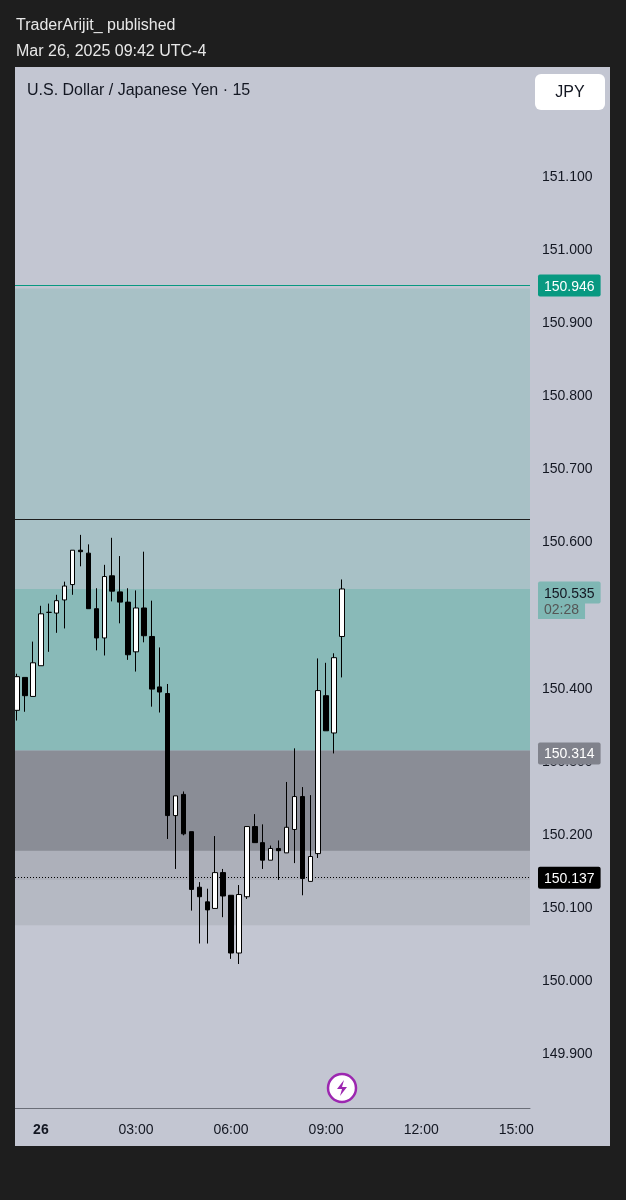  What do you see at coordinates (136, 1129) in the screenshot?
I see `x-tick-label: 03:00` at bounding box center [136, 1129].